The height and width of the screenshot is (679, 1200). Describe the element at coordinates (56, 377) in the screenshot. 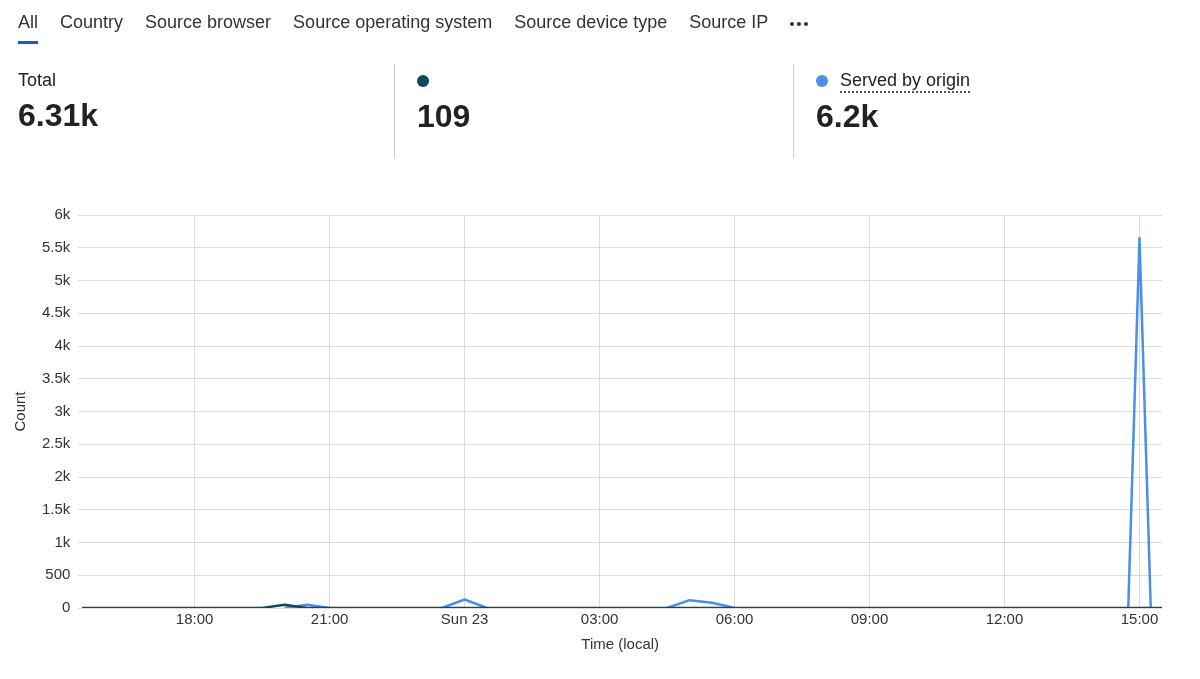

I see `y-tick-label: 3.5k` at that location.